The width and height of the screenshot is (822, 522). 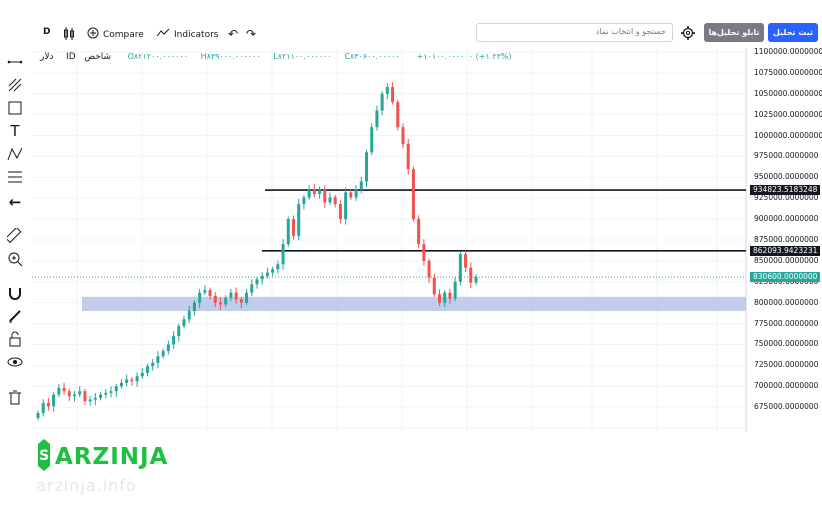 I want to click on compare-button: Compare, so click(x=115, y=34).